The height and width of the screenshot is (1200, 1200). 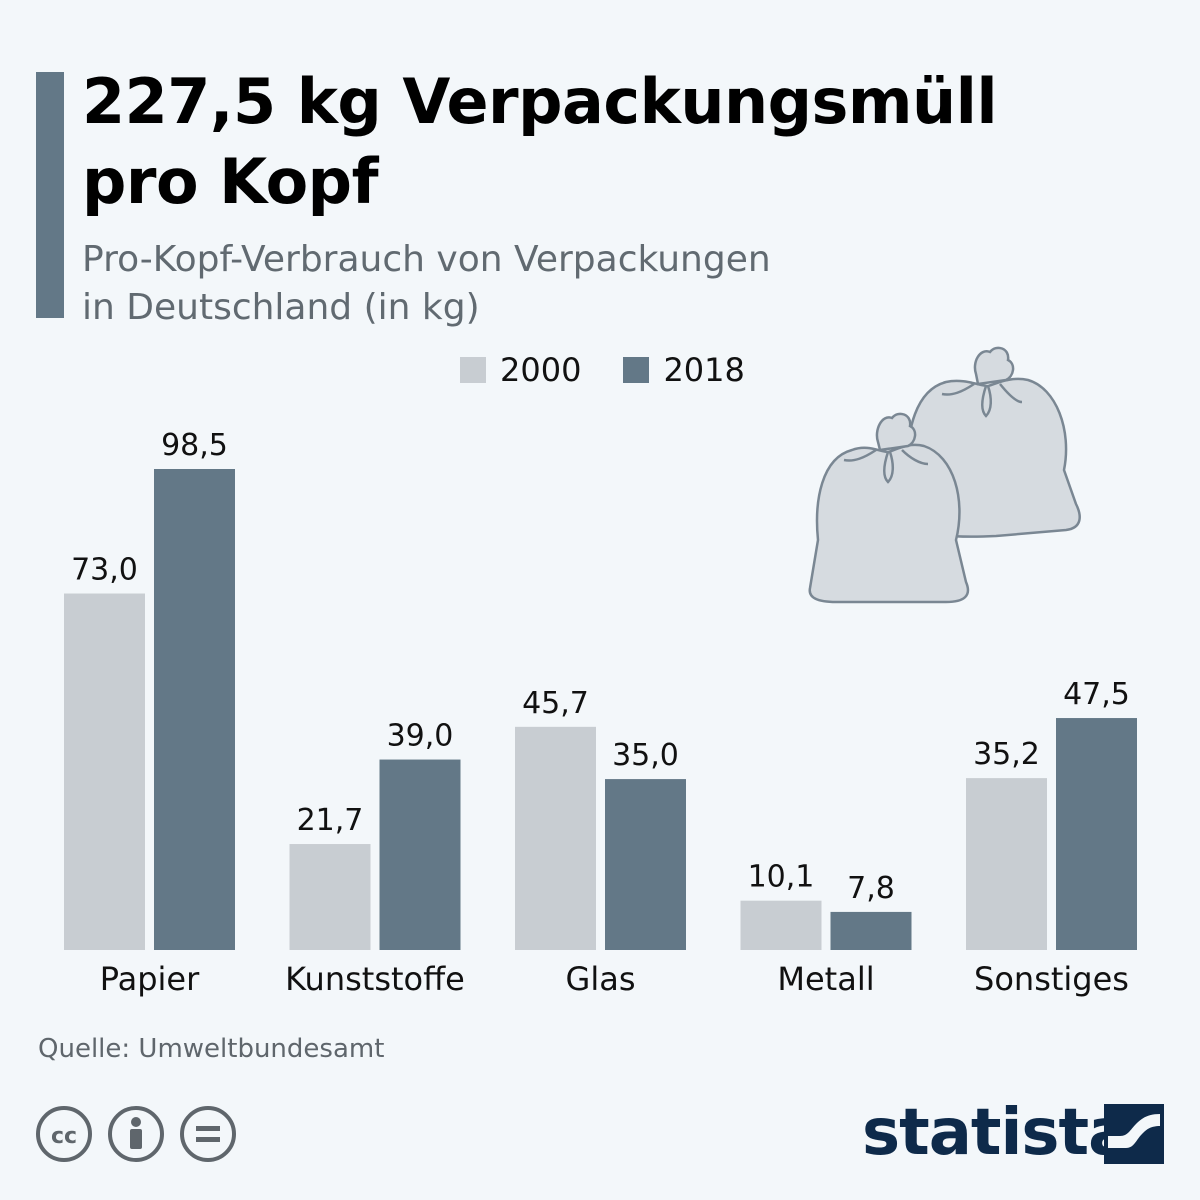 I want to click on category-label-glas: Glas, so click(x=601, y=979).